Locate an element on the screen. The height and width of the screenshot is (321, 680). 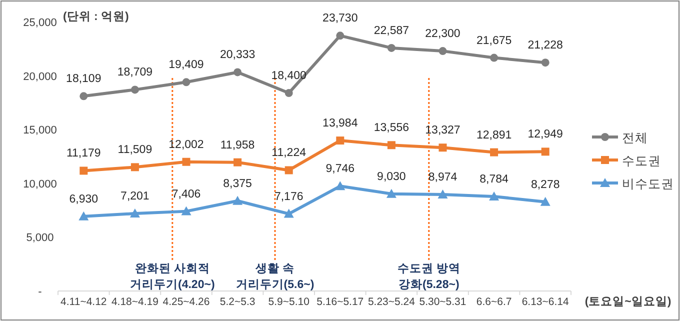
data-label: 13,327 is located at coordinates (442, 130).